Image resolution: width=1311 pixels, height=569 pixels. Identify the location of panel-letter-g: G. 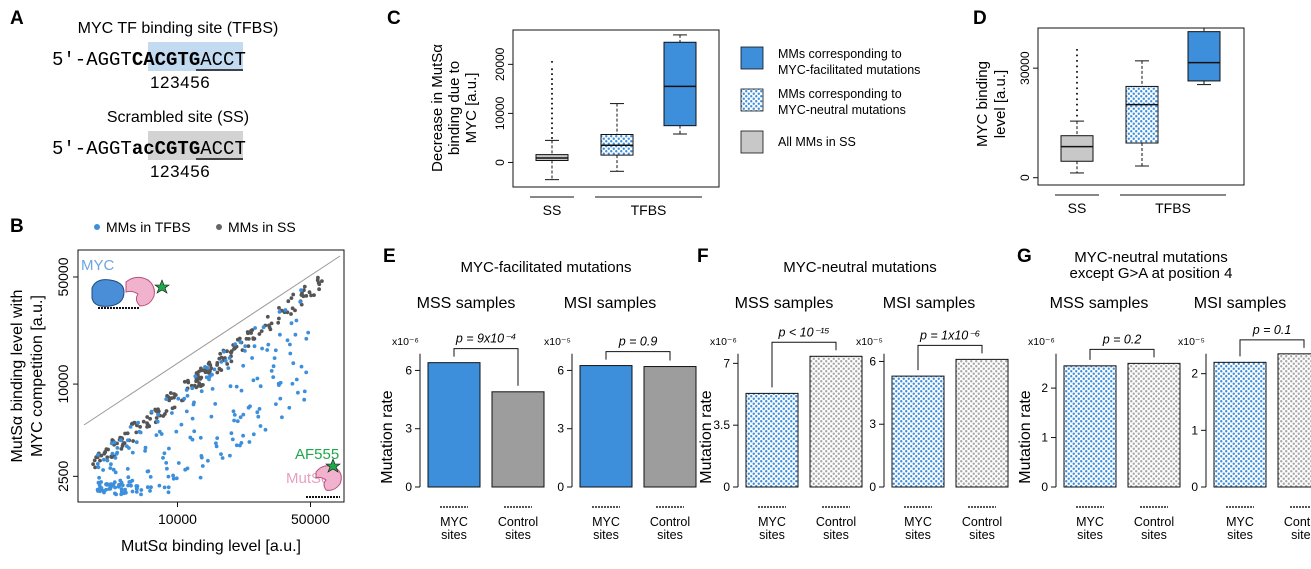
(1024, 256).